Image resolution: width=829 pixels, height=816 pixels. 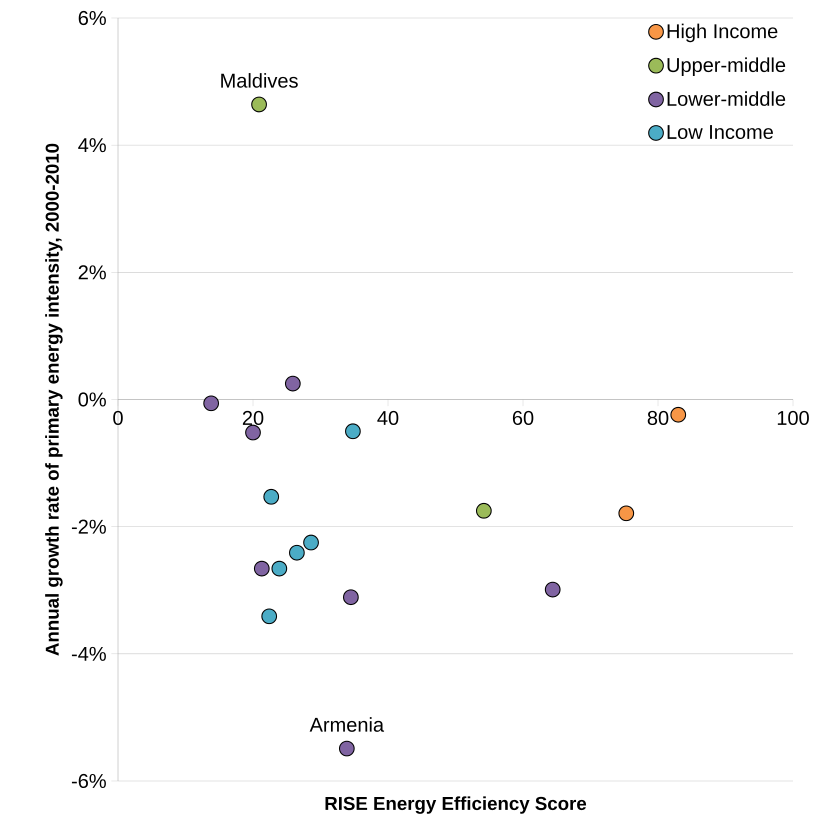 I want to click on x-axis-title: RISE Energy Efficiency Score, so click(x=456, y=805).